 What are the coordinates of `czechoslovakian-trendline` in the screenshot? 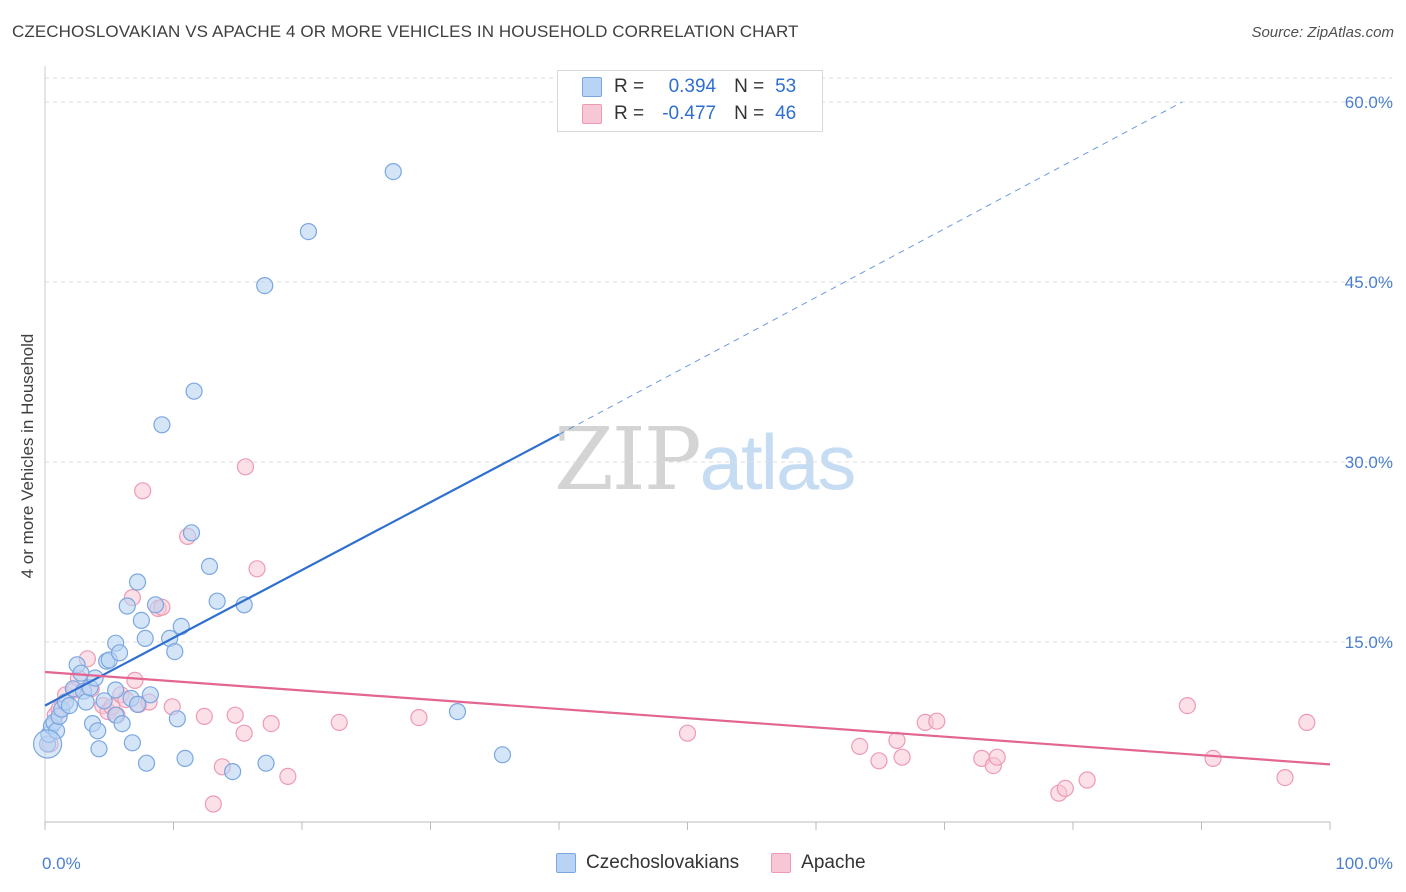 It's located at (302, 570).